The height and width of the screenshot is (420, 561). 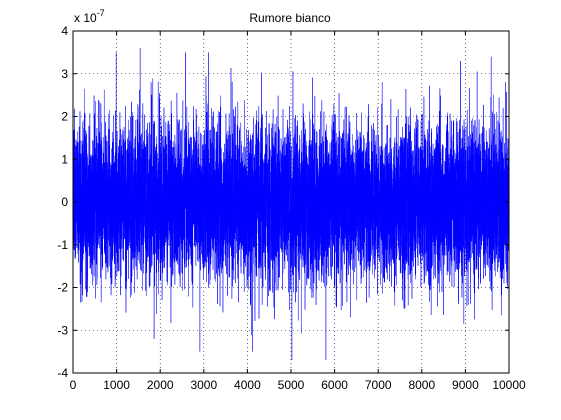 What do you see at coordinates (465, 385) in the screenshot?
I see `x-tick-label: 9000` at bounding box center [465, 385].